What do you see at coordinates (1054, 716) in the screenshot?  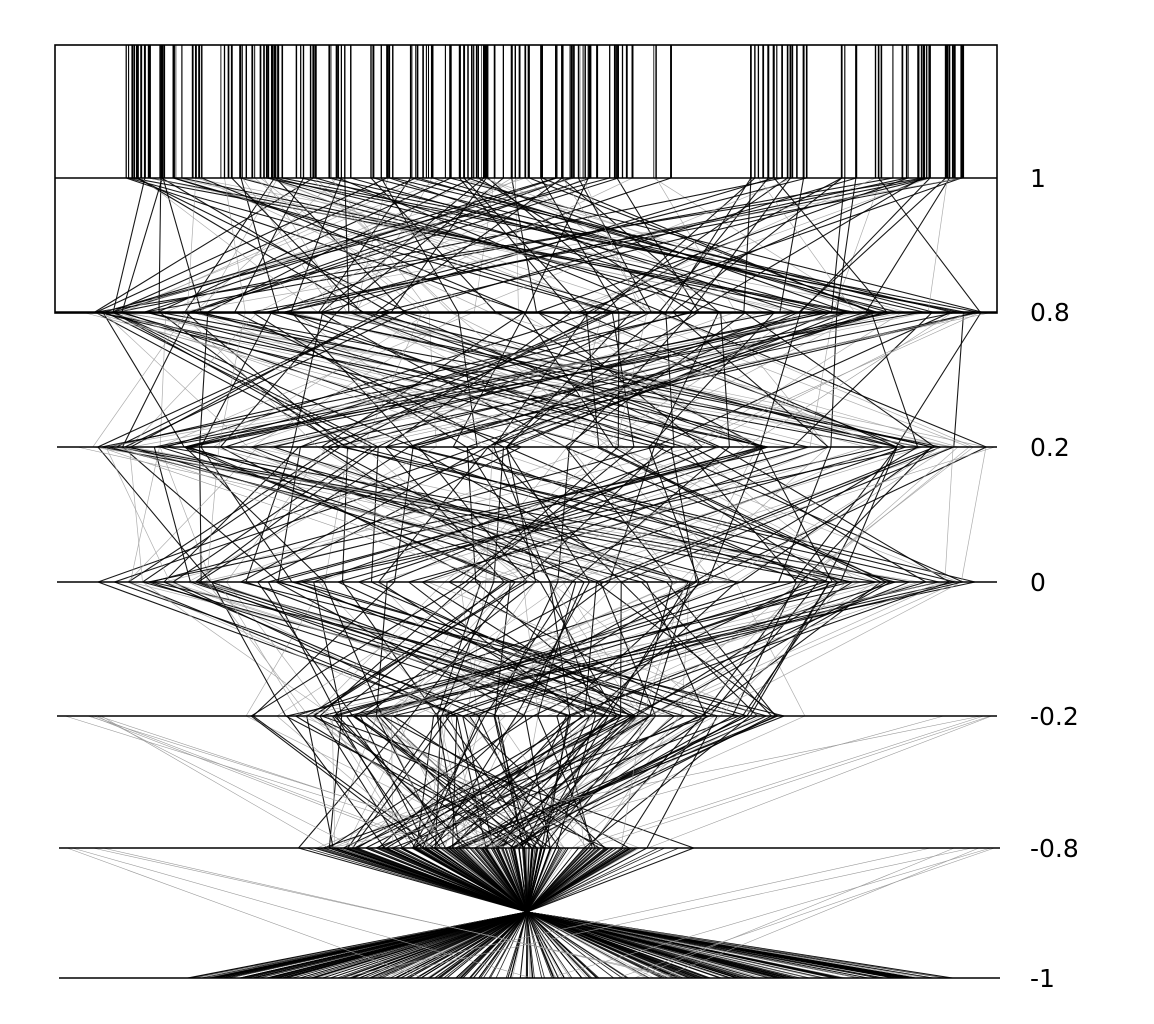 I see `level-label: -0.2` at bounding box center [1054, 716].